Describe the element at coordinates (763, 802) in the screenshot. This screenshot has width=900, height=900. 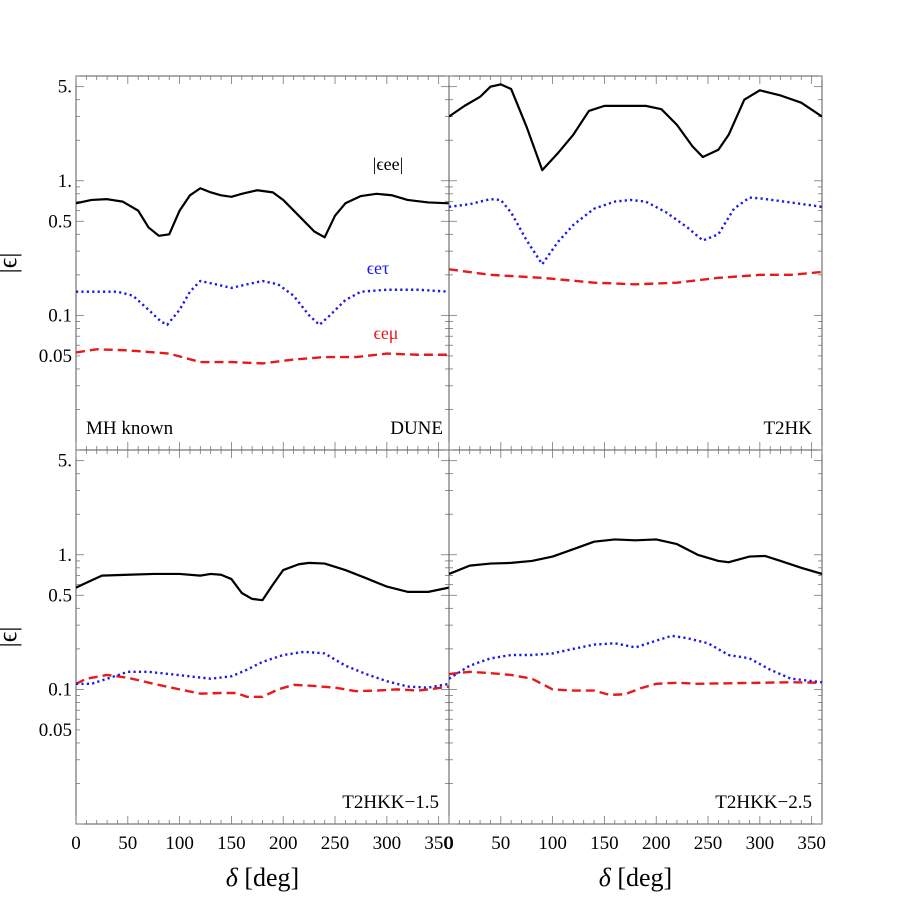
I see `panel-label: T2HKK−2.5` at that location.